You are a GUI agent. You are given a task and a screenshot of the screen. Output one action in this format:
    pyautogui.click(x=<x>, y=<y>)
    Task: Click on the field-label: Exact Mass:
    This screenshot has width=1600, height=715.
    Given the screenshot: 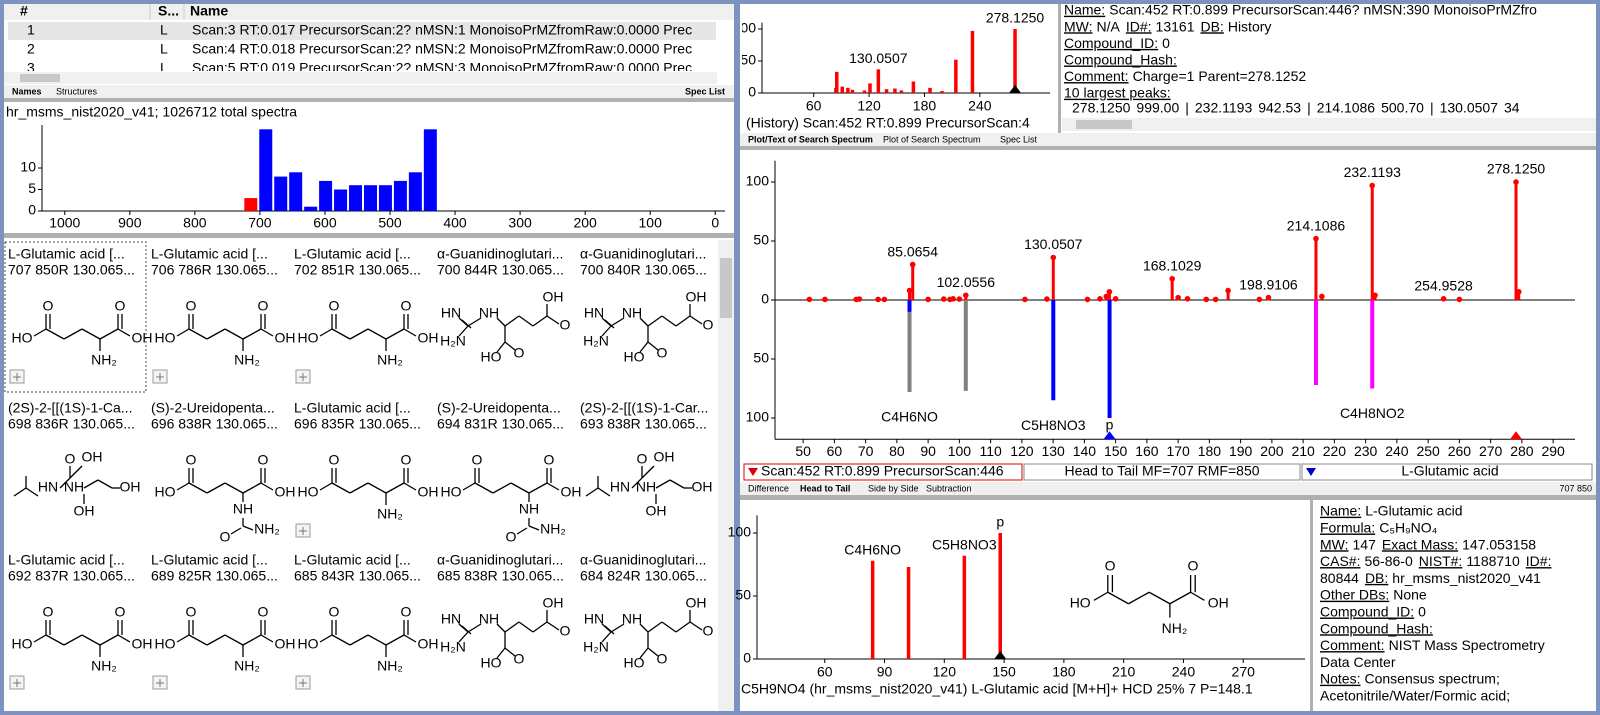 What is the action you would take?
    pyautogui.click(x=1420, y=544)
    